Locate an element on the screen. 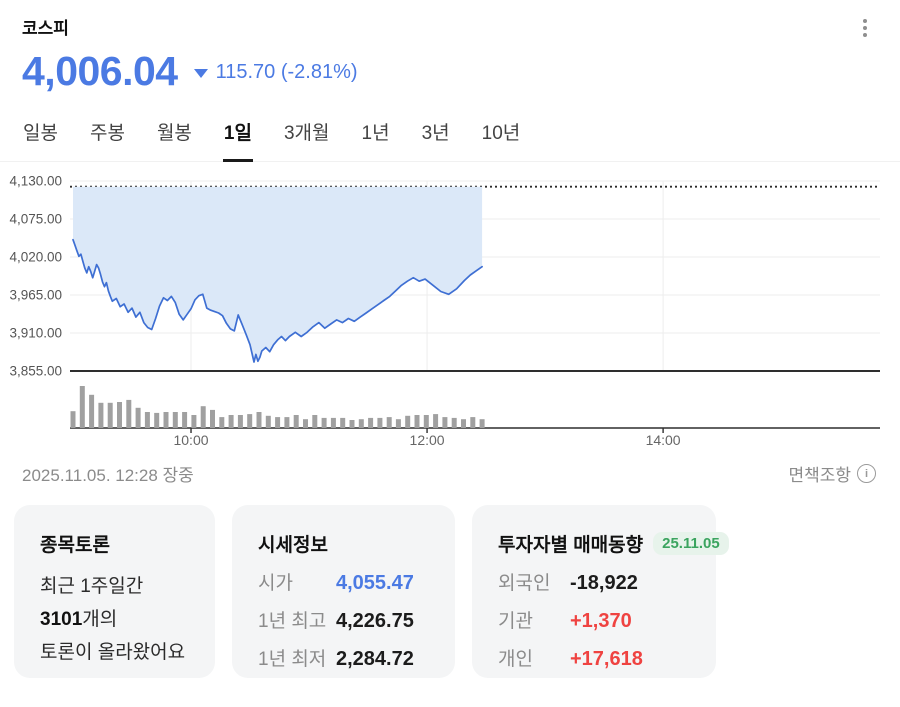 This screenshot has width=900, height=707. investor-label: 외국인 is located at coordinates (524, 583).